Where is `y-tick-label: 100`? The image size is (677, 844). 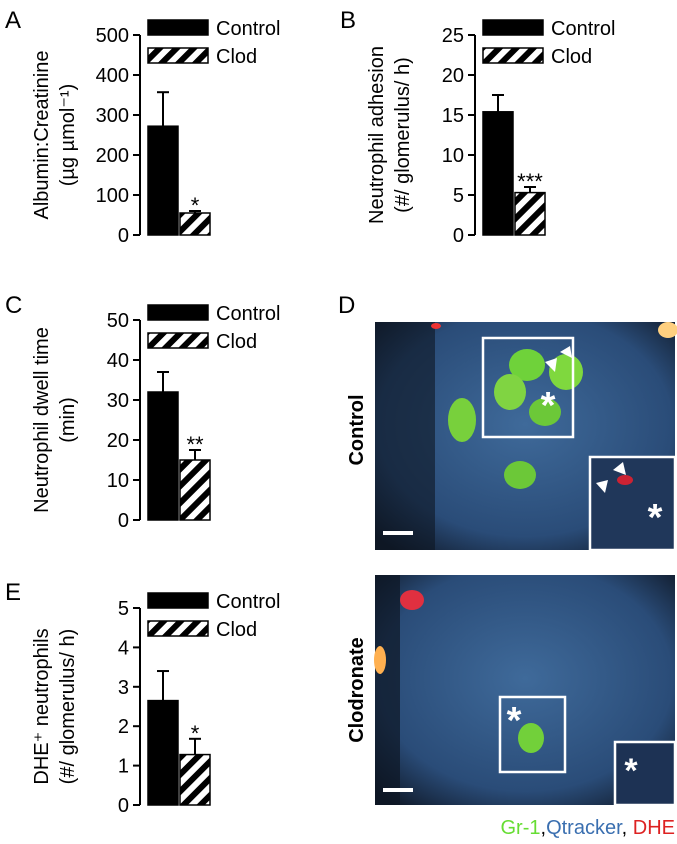
y-tick-label: 100 is located at coordinates (112, 196).